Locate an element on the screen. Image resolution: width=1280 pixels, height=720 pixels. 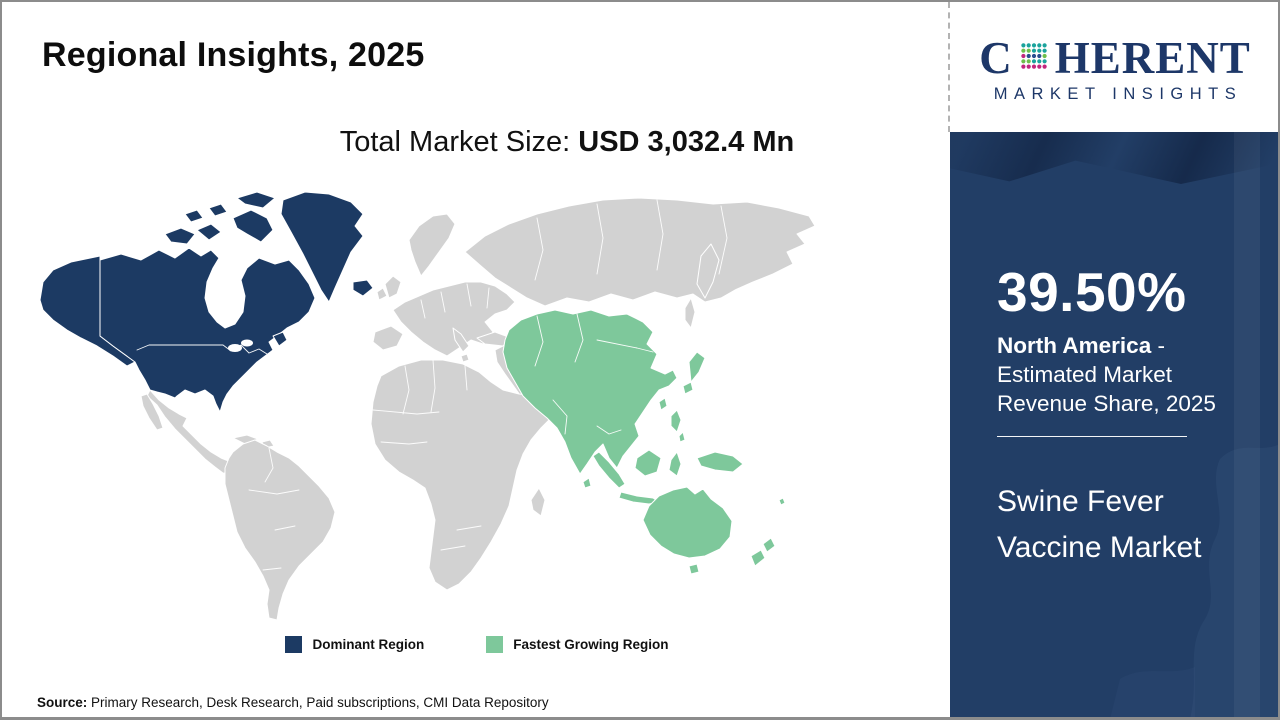
brand-logo-wordmark: C HERENT is located at coordinates (1114, 58).